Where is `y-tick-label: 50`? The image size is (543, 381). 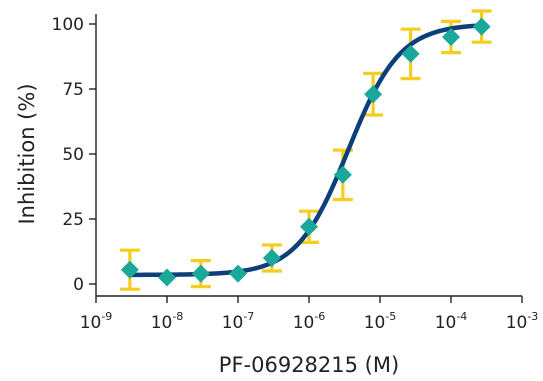
y-tick-label: 50 is located at coordinates (73, 155).